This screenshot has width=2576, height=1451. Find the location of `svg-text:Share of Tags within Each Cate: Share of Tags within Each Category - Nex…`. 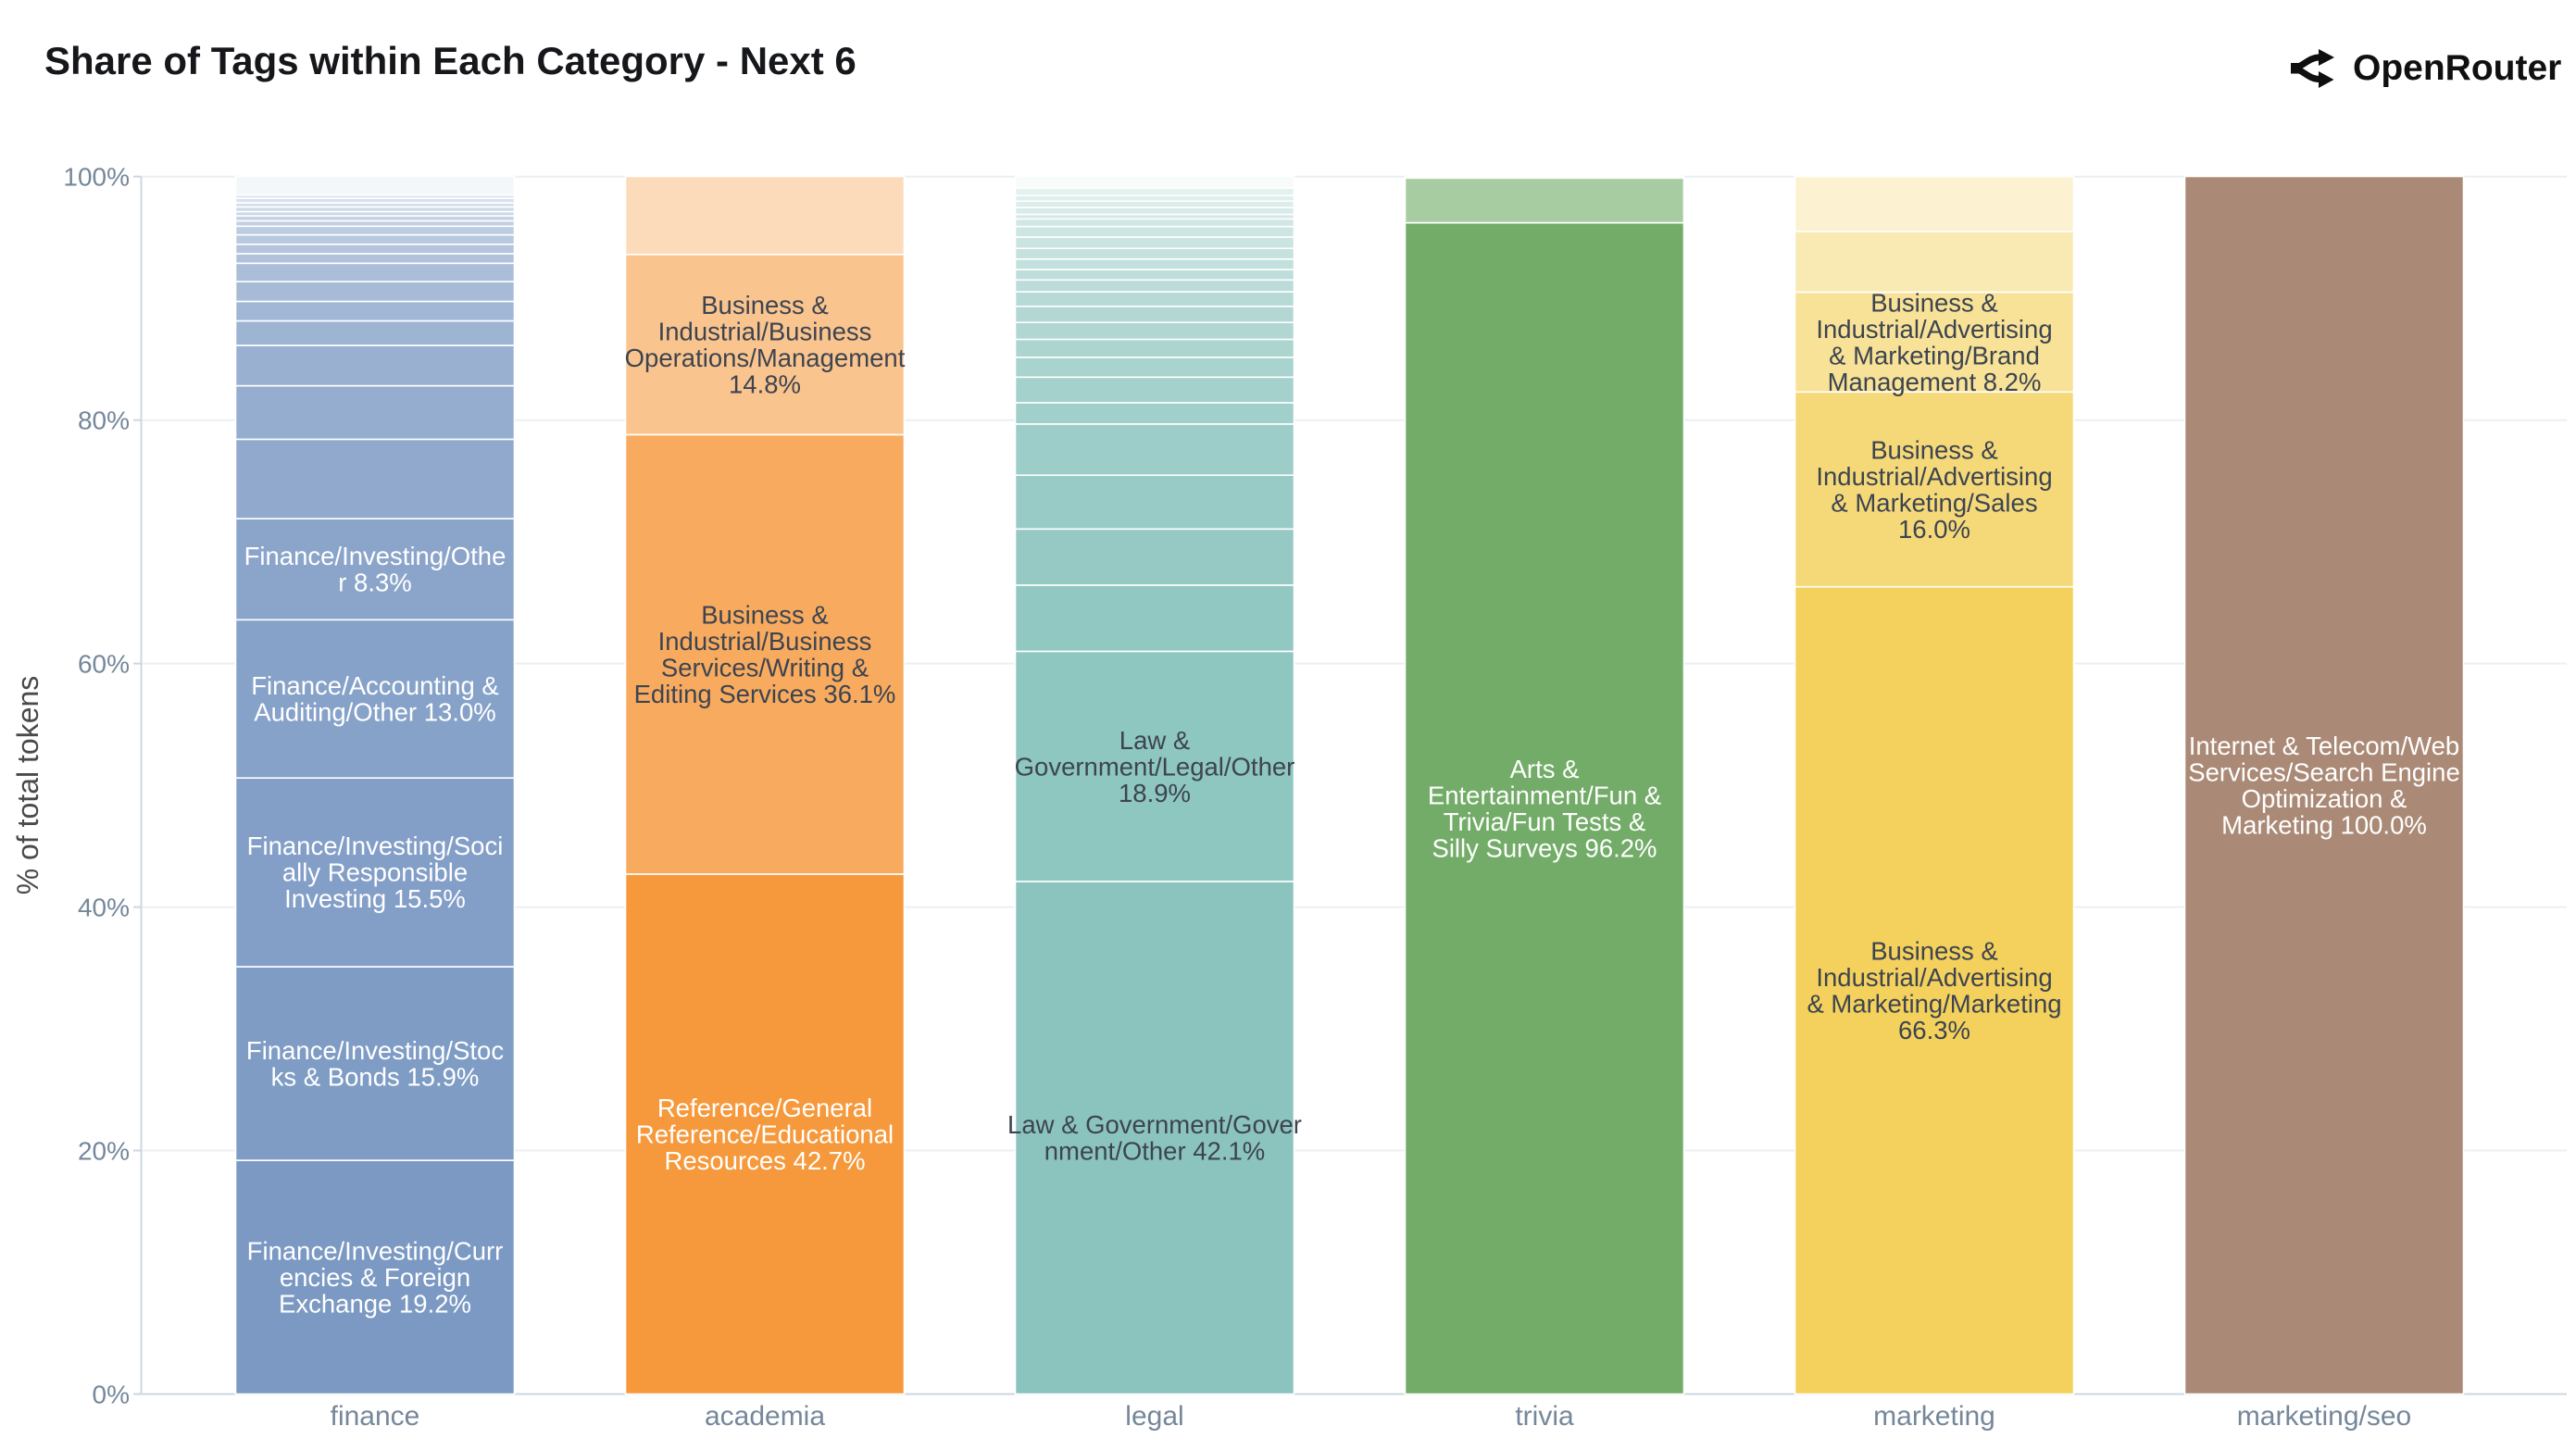

svg-text:Share of Tags within Each Cate: Share of Tags within Each Category - Nex… is located at coordinates (451, 60).